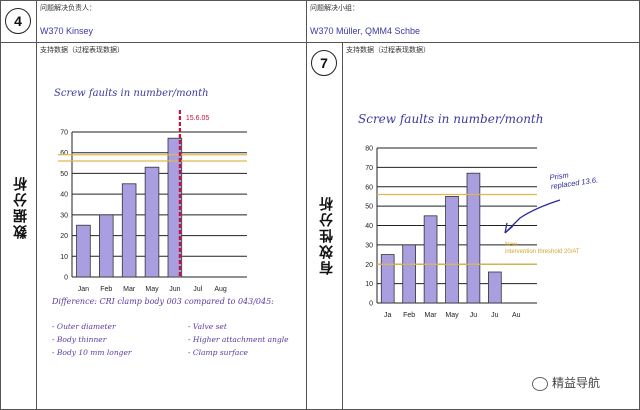 This screenshot has width=640, height=410. What do you see at coordinates (576, 383) in the screenshot?
I see `watermark-text: 精益导航` at bounding box center [576, 383].